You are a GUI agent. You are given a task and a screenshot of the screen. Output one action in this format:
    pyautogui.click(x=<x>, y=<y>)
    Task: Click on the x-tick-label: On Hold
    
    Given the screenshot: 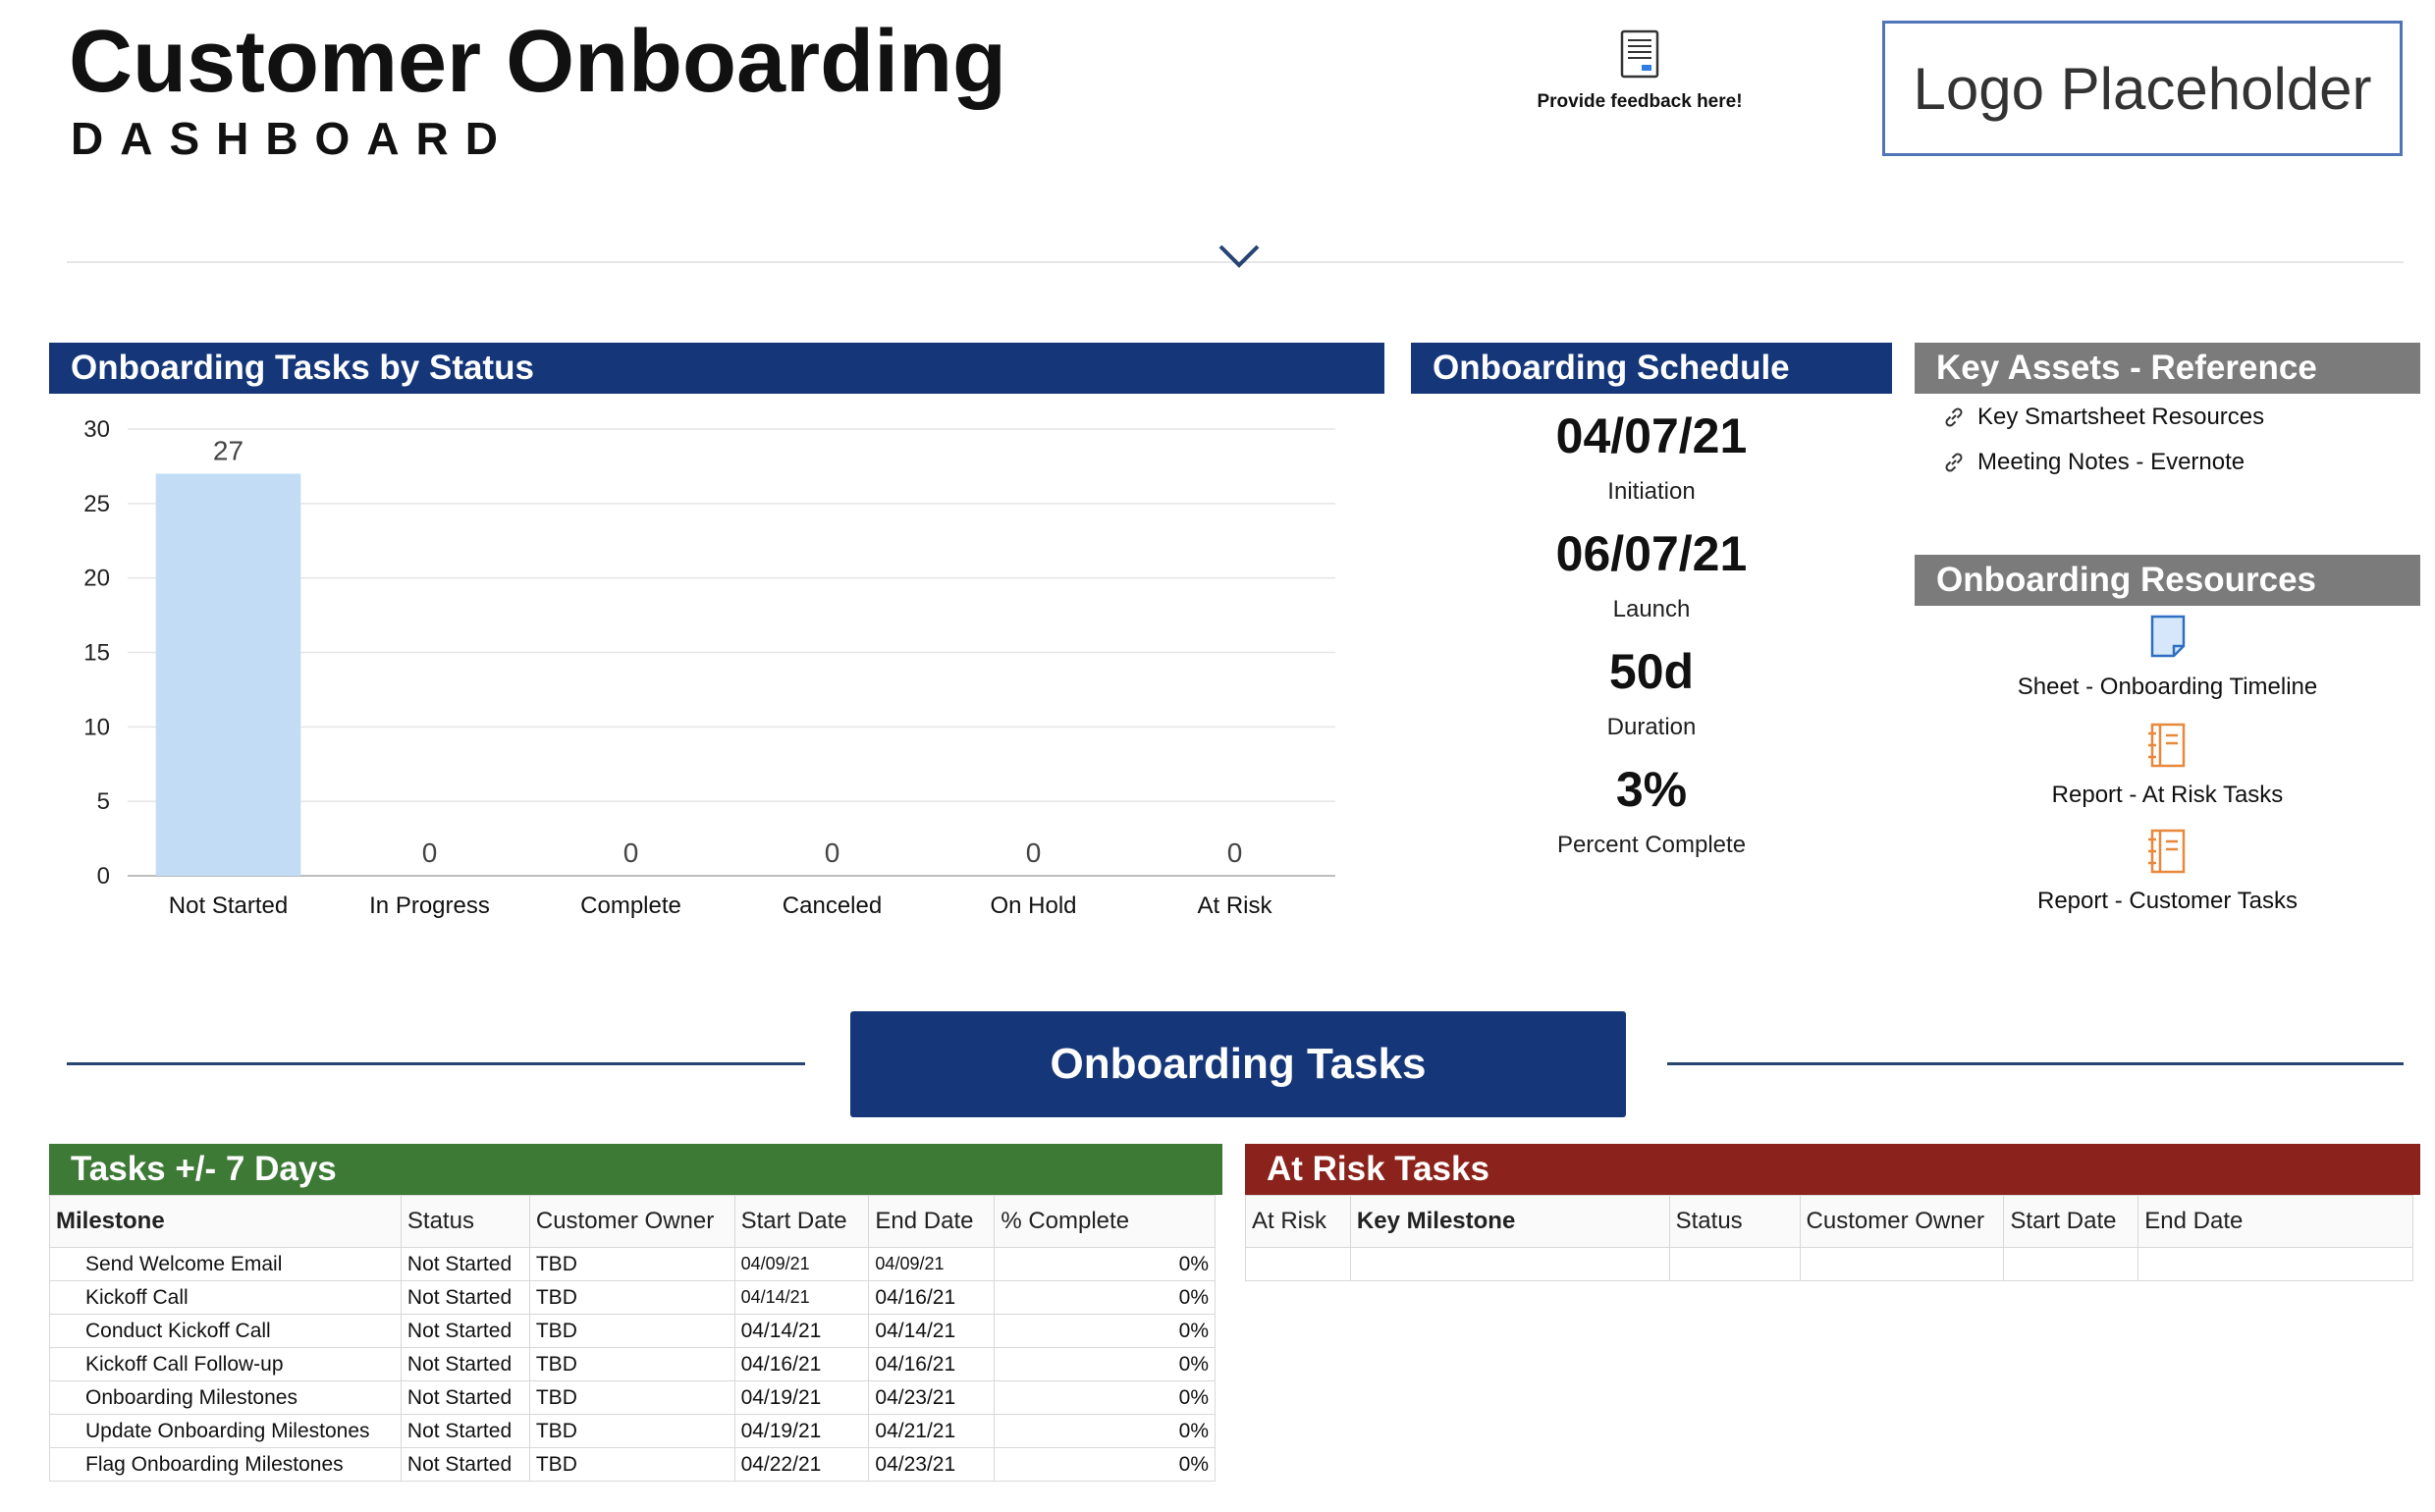 What is the action you would take?
    pyautogui.click(x=1033, y=906)
    